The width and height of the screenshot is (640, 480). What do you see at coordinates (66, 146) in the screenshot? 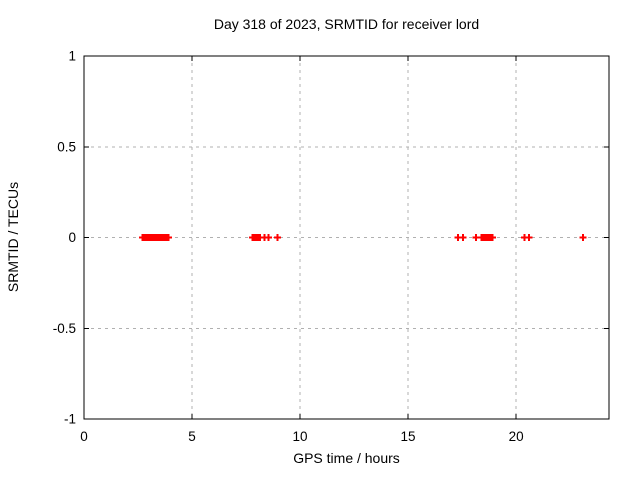
I see `y-tick-label: 0.5` at bounding box center [66, 146].